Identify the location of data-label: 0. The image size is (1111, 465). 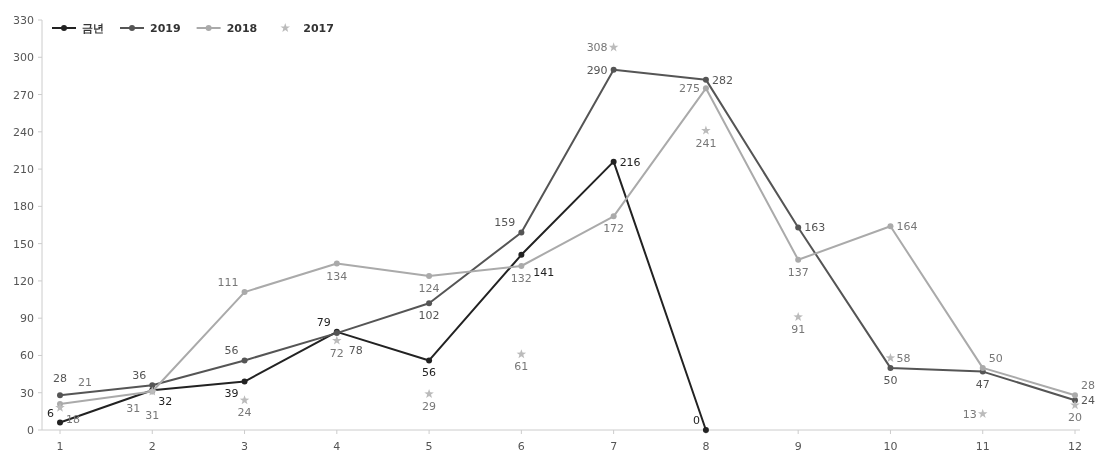
(696, 420).